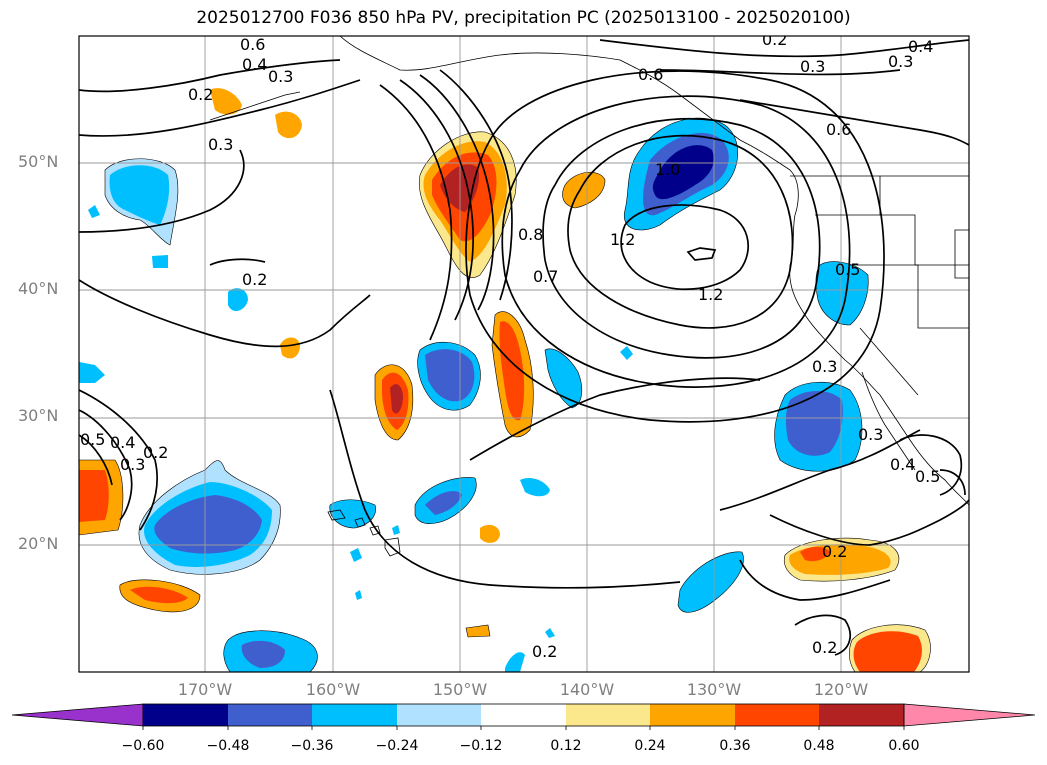 This screenshot has height=765, width=1047. I want to click on contour-label: 1.0, so click(667, 169).